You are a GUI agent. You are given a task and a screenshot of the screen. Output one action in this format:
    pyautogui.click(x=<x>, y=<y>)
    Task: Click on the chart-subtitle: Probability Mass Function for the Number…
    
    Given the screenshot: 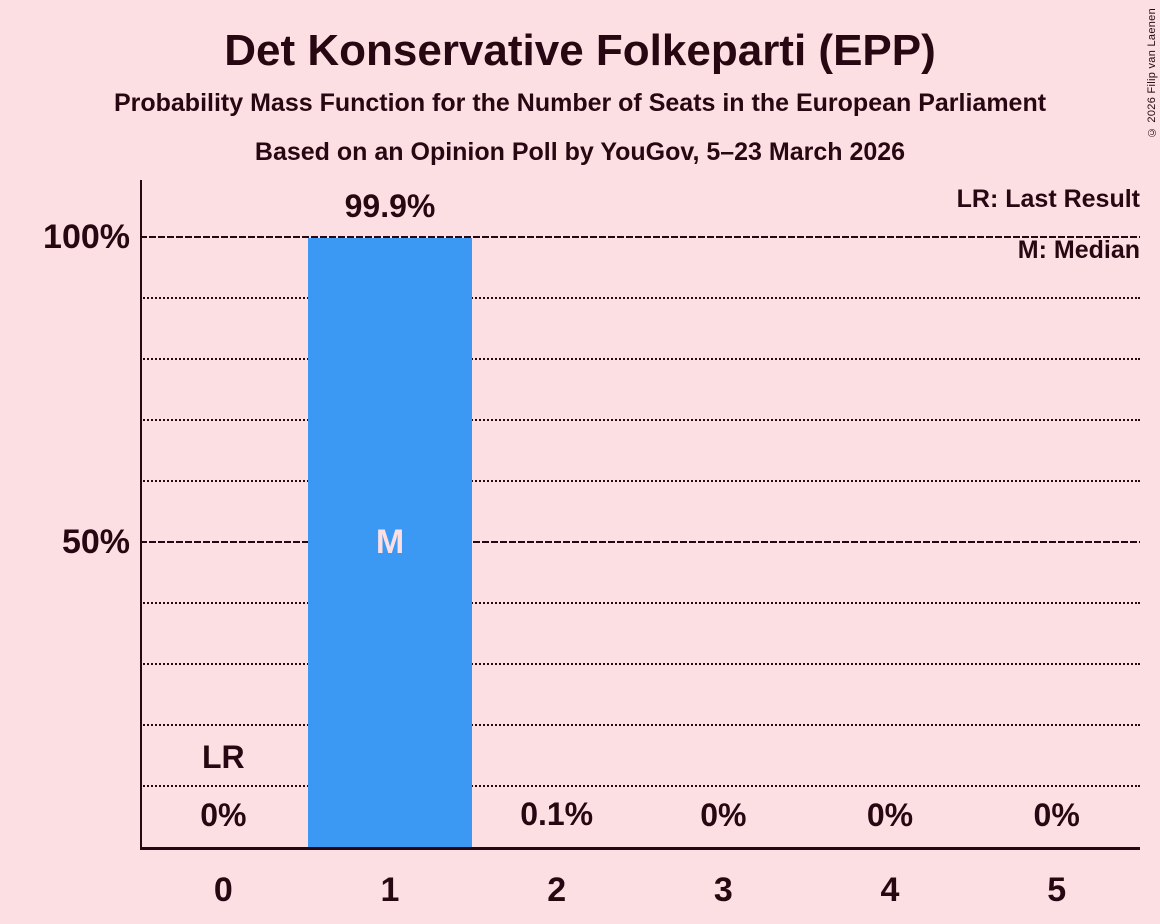 What is the action you would take?
    pyautogui.click(x=580, y=103)
    